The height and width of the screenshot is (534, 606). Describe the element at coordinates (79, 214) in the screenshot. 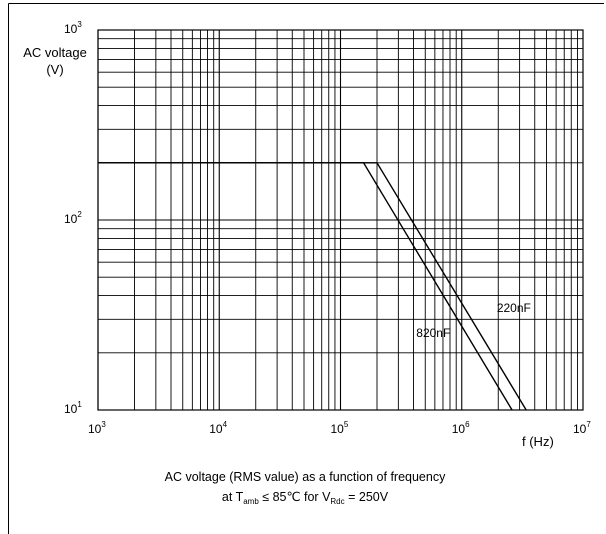

I see `y-tick-label-exponent: 2` at that location.